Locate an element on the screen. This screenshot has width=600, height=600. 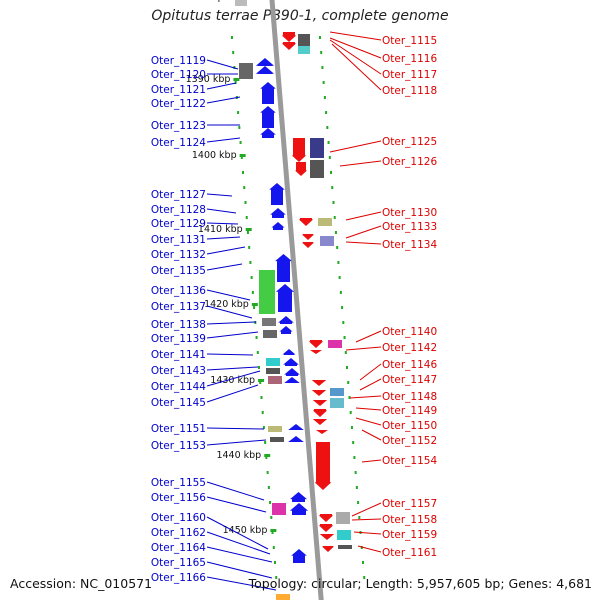
left-gene-label: Oter_1119 is located at coordinates (178, 61).